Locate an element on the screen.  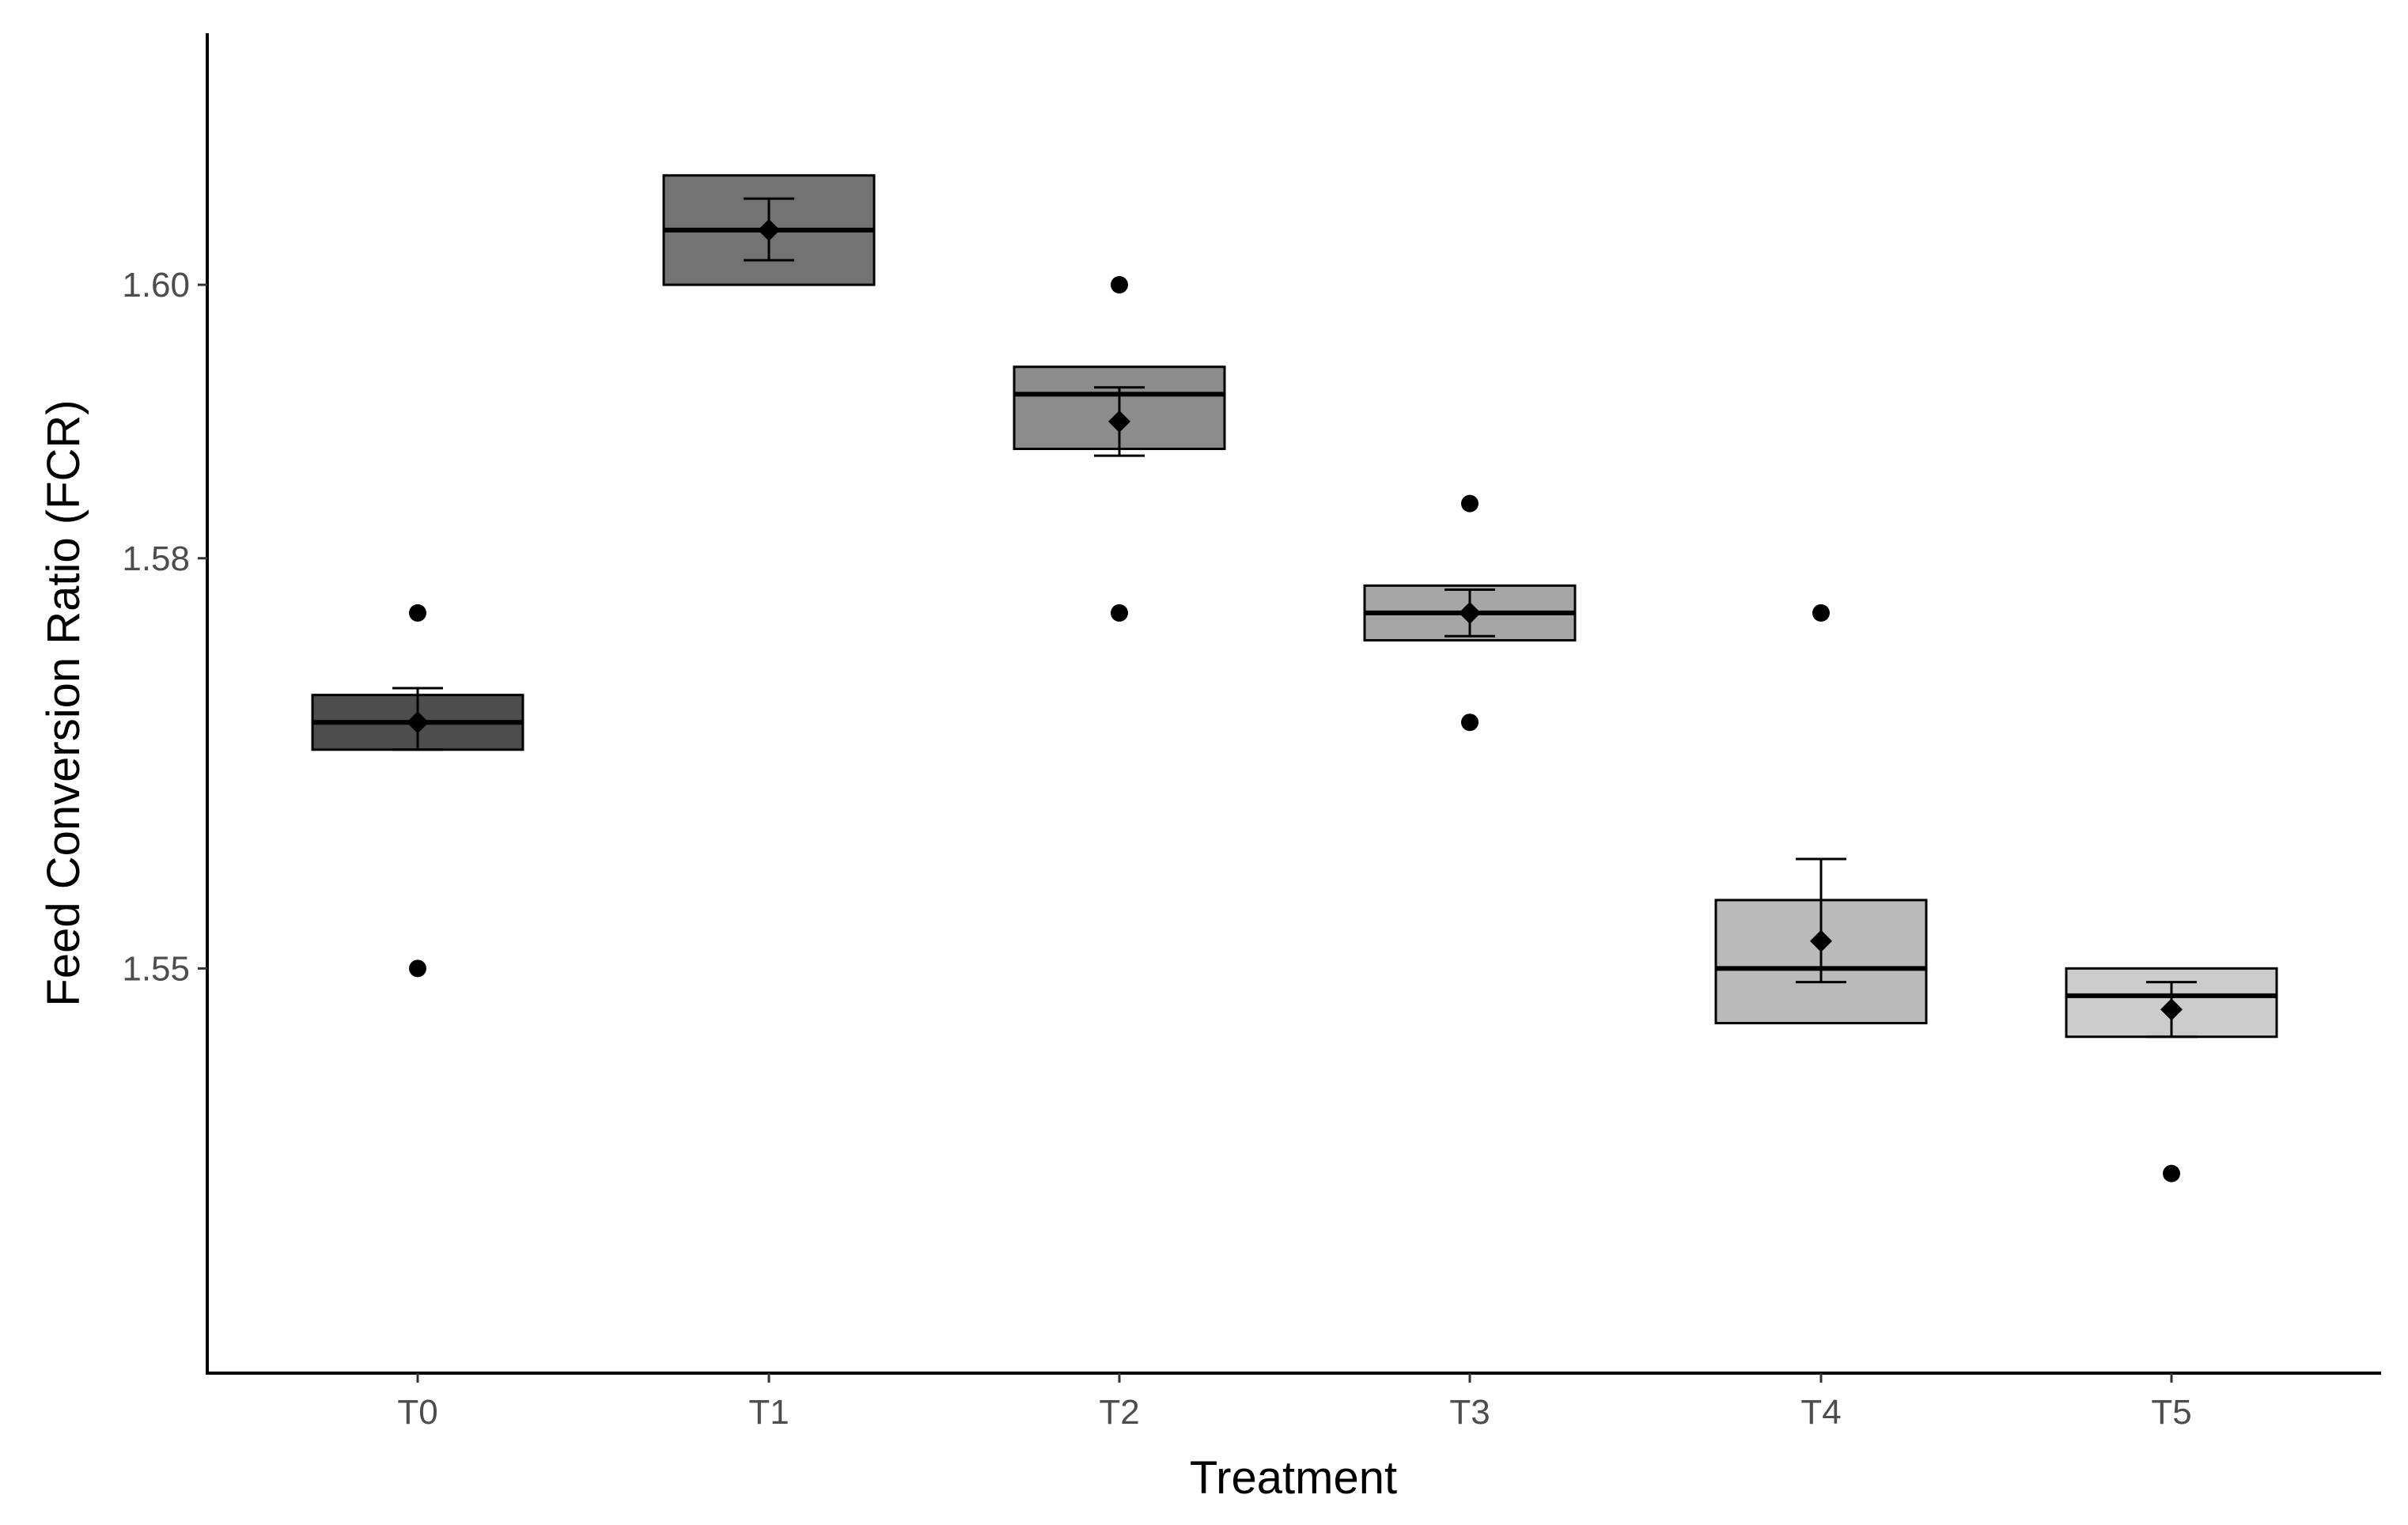
mean-marker-t3 is located at coordinates (1470, 612).